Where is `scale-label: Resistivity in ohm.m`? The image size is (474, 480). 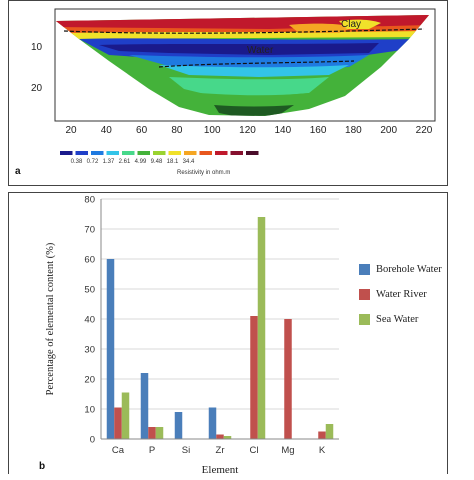
scale-label: Resistivity in ohm.m is located at coordinates (203, 173).